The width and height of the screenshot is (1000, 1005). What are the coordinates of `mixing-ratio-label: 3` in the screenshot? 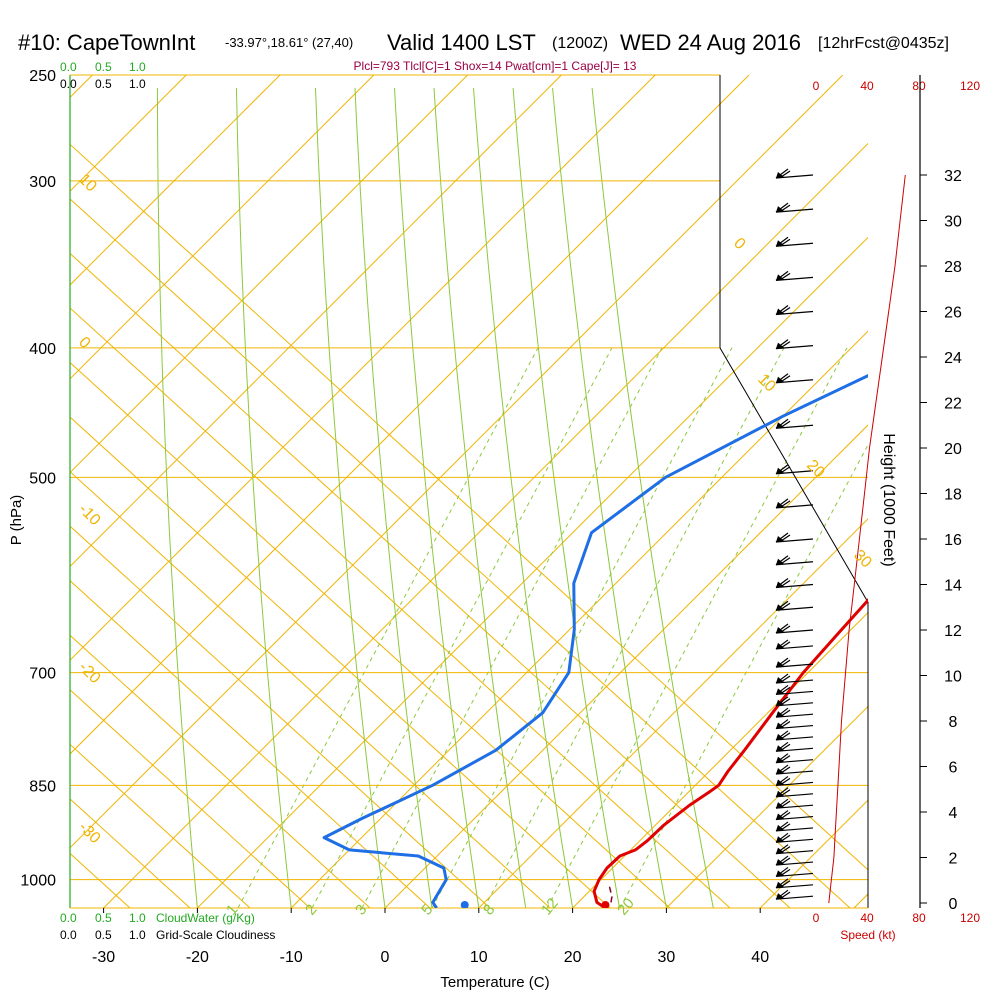 It's located at (361, 909).